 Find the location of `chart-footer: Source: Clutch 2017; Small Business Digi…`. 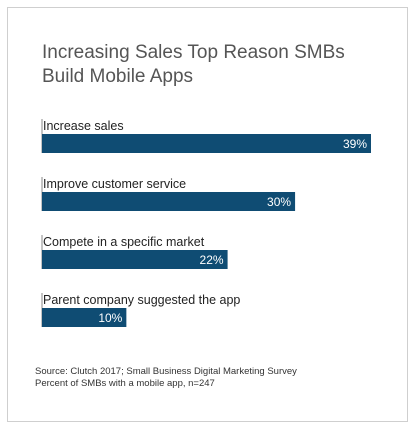

chart-footer: Source: Clutch 2017; Small Business Digi… is located at coordinates (166, 378).